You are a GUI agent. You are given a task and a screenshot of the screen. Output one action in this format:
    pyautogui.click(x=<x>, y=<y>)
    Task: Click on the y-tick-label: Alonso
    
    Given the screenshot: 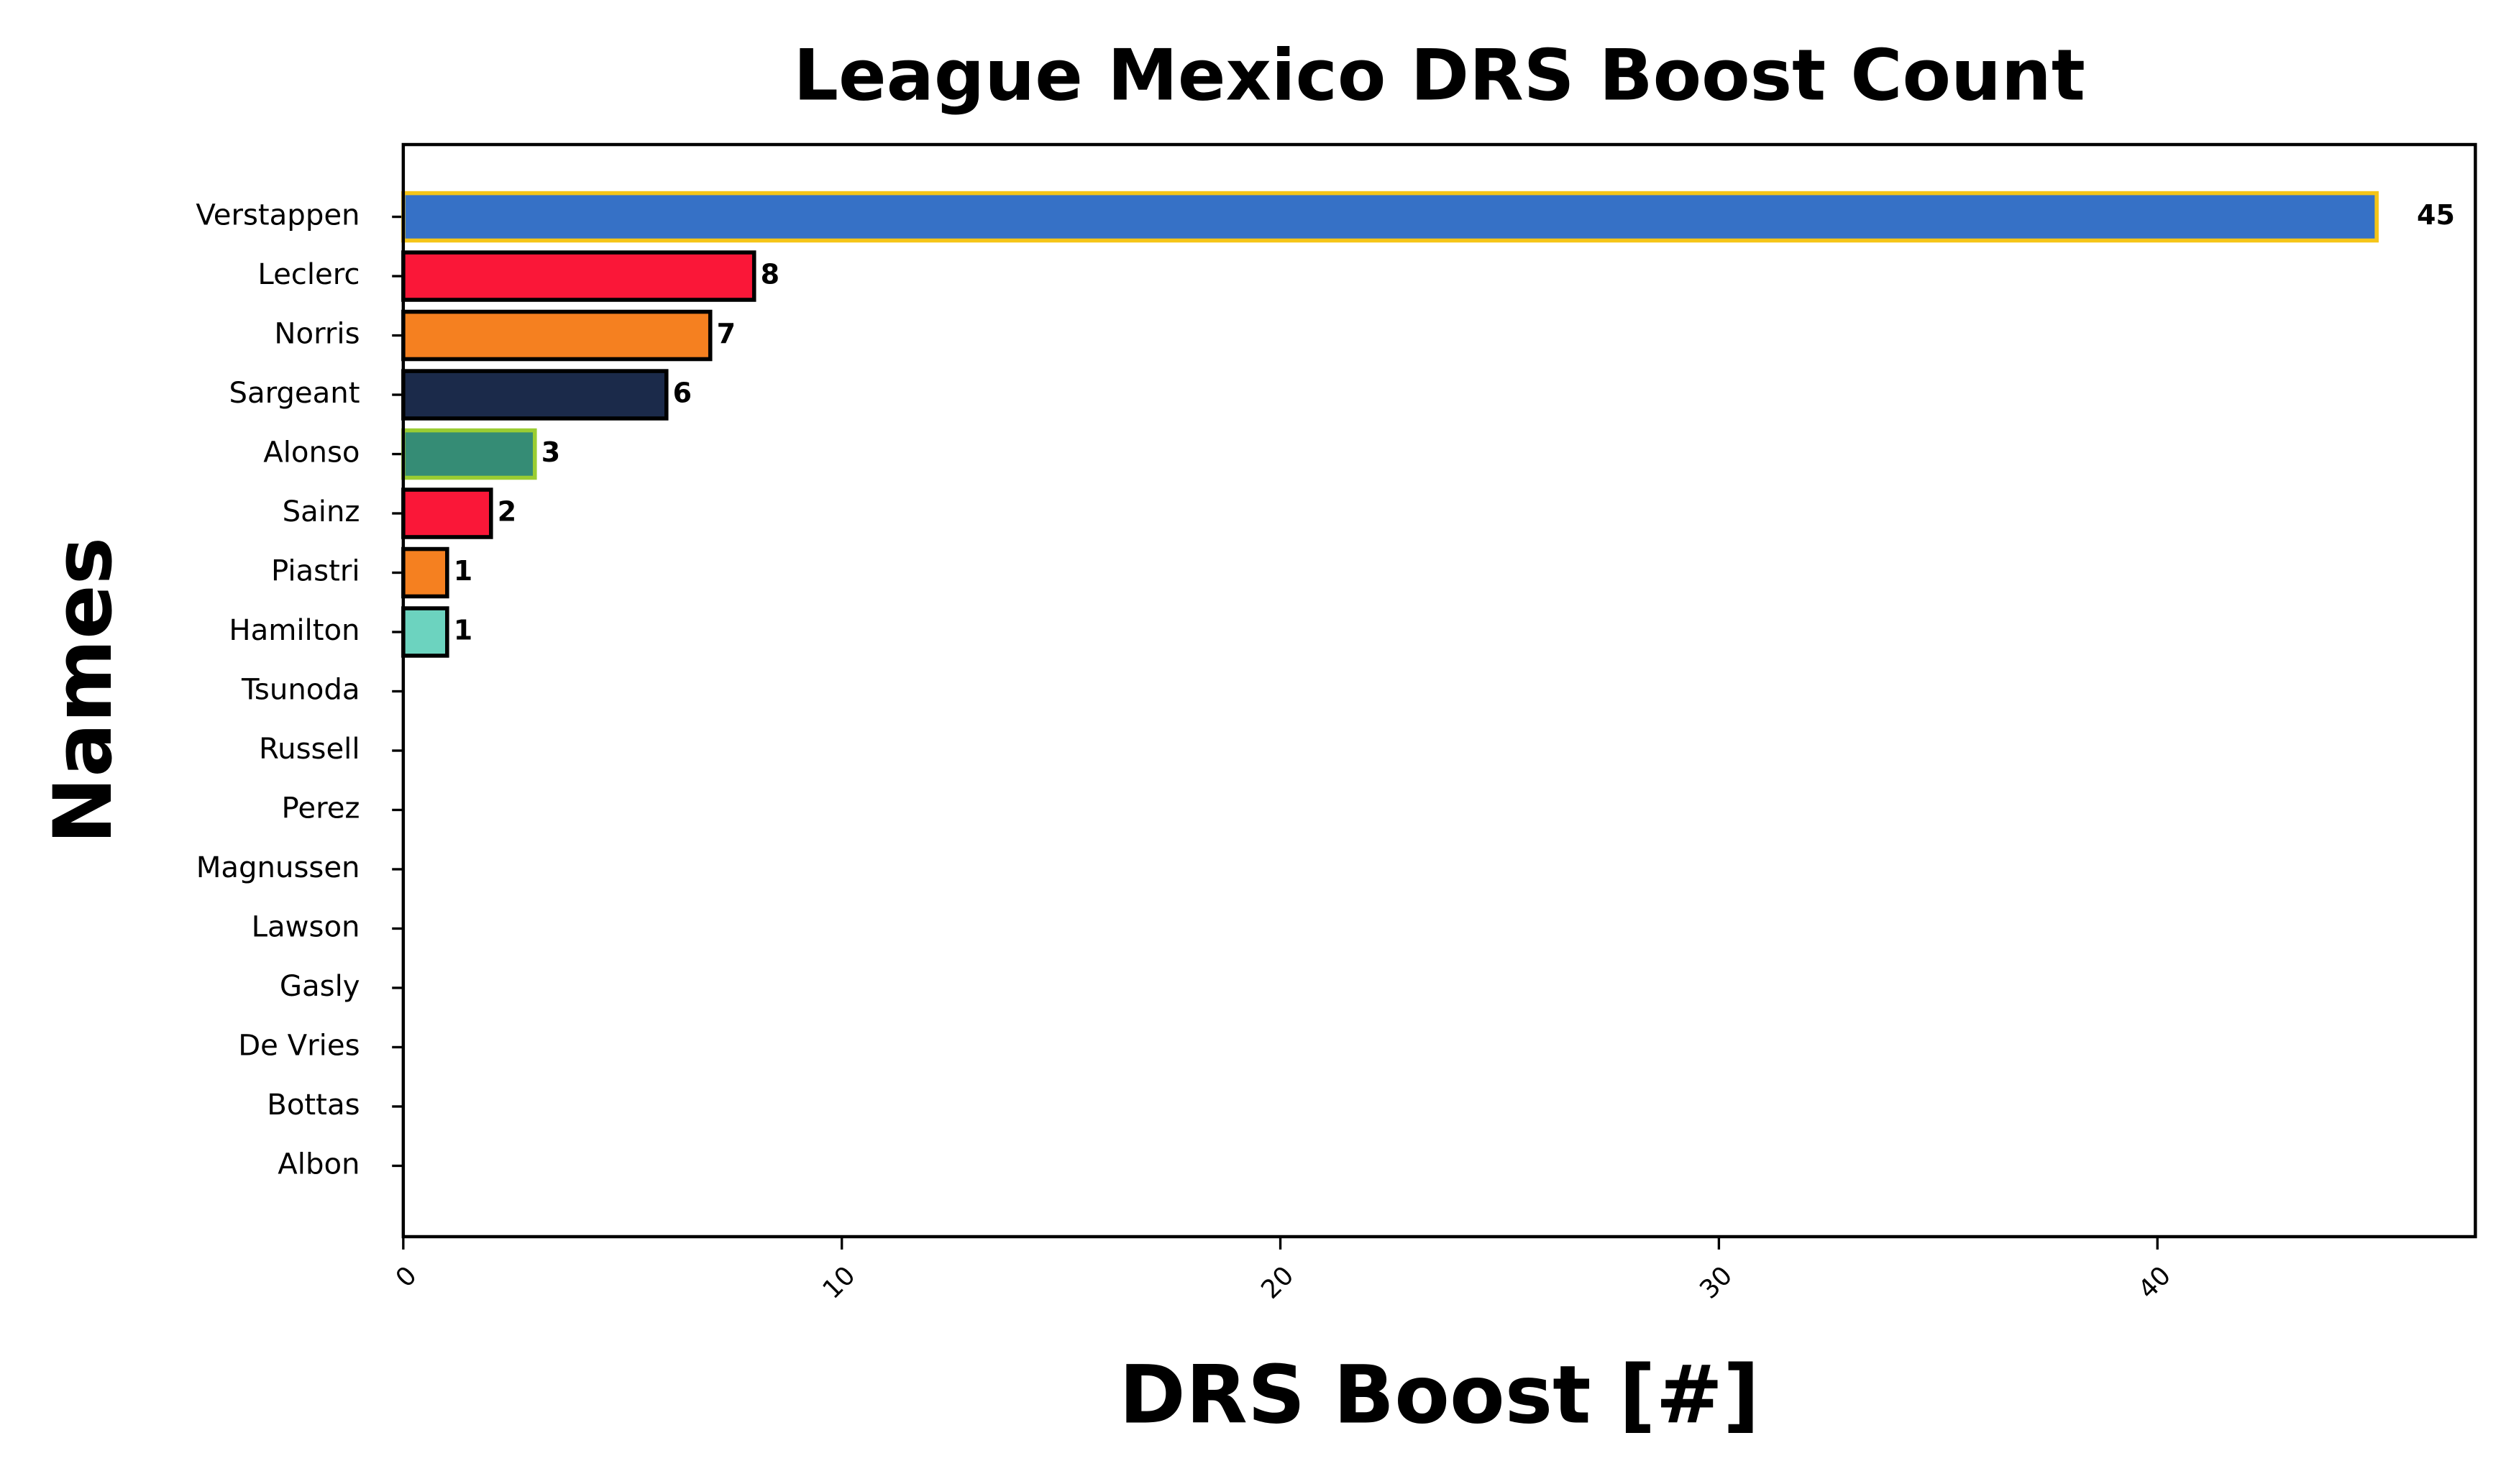 What is the action you would take?
    pyautogui.click(x=311, y=453)
    